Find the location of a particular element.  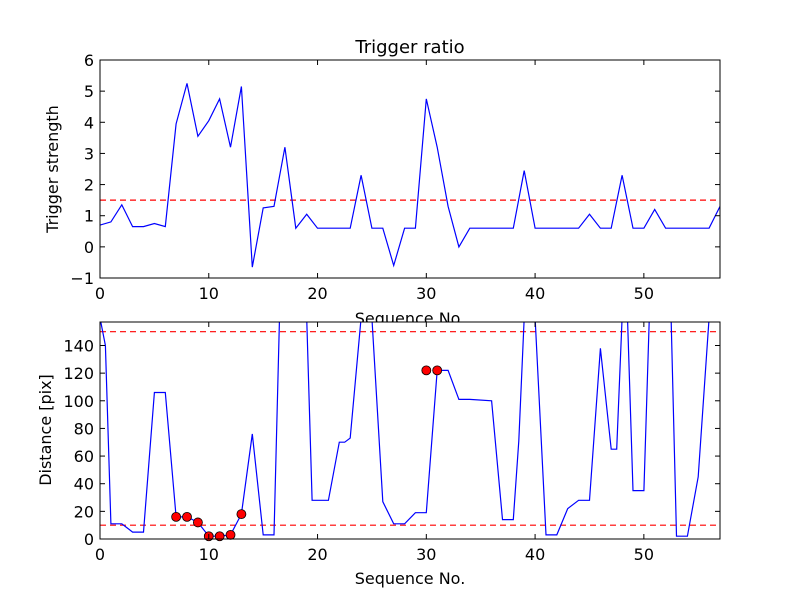

x-axis-label-bottom: Sequence No. is located at coordinates (410, 578).